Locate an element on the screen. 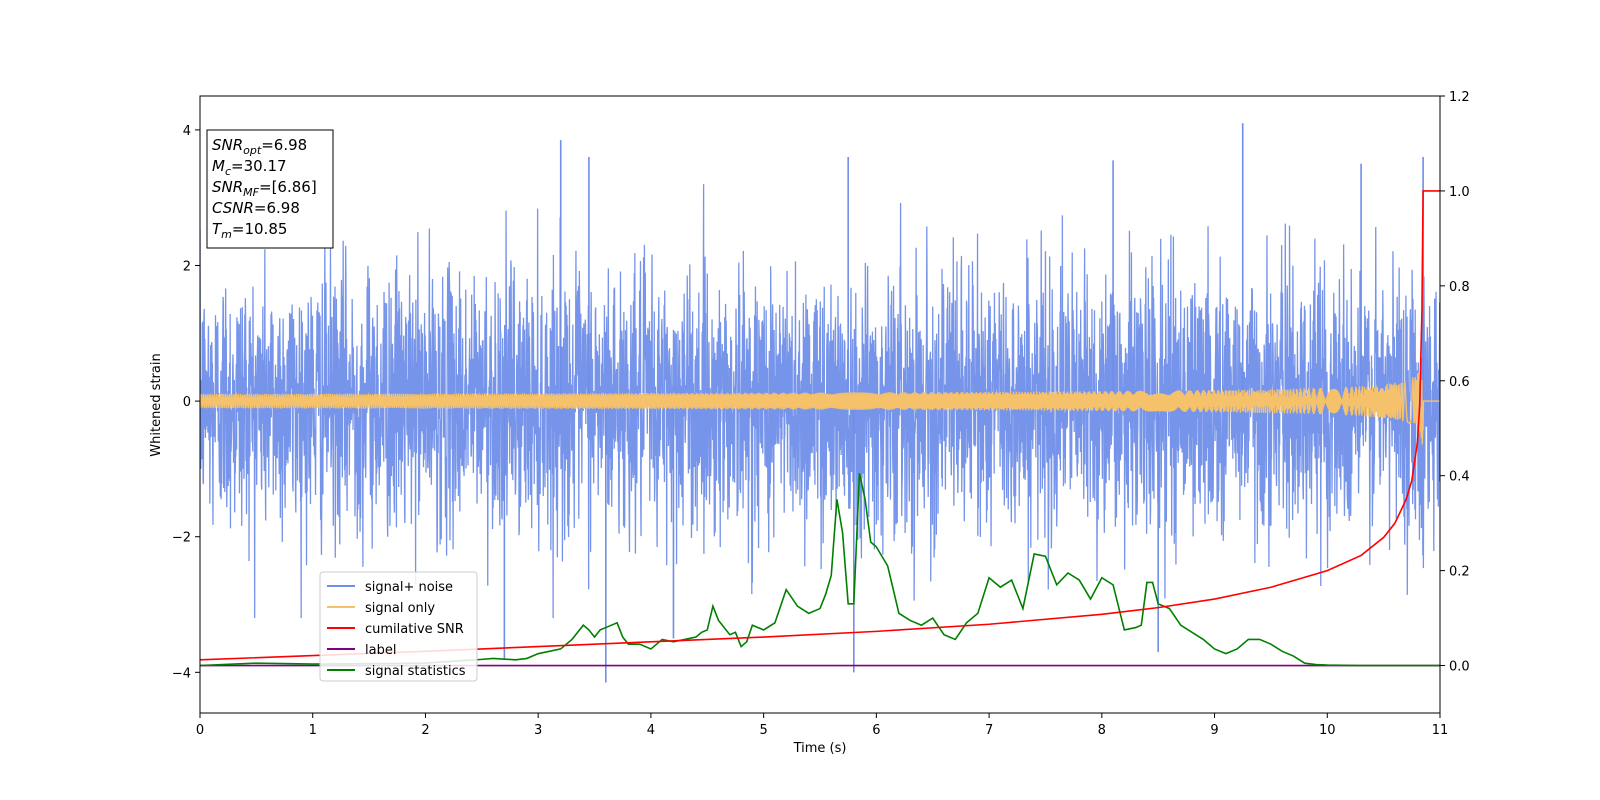 The image size is (1600, 800). legend-label: signal only is located at coordinates (400, 608).